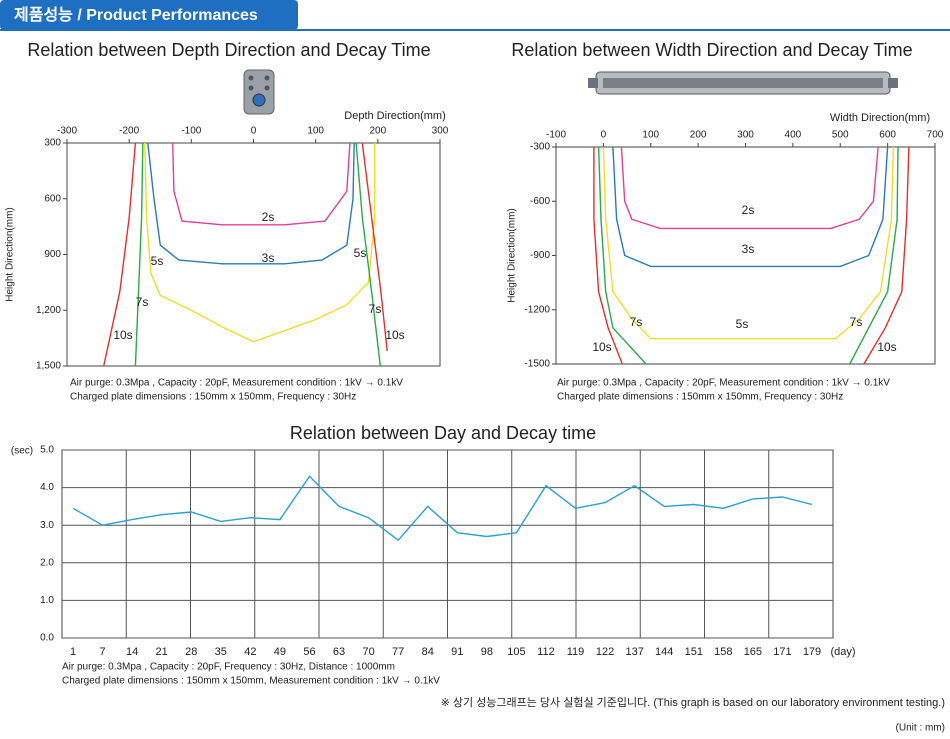 The height and width of the screenshot is (739, 950). Describe the element at coordinates (47, 562) in the screenshot. I see `y-tick-label: 2.0` at that location.